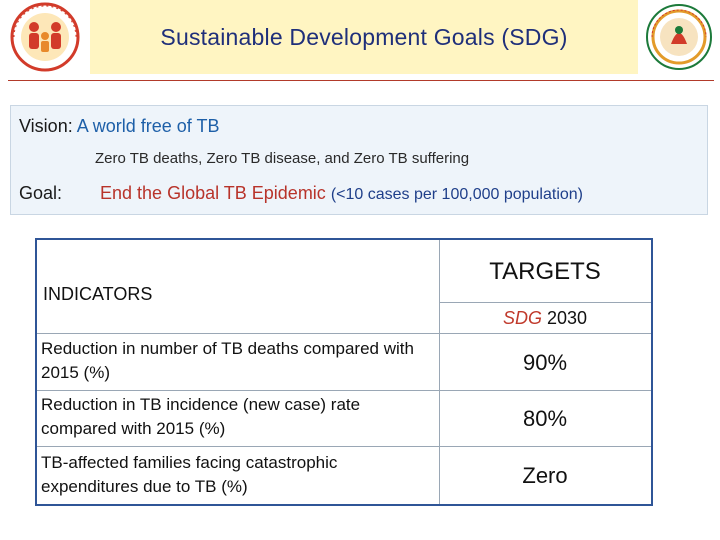 This screenshot has height=540, width=720. I want to click on goal-detail: (<10 cases per 100,000 population), so click(457, 194).